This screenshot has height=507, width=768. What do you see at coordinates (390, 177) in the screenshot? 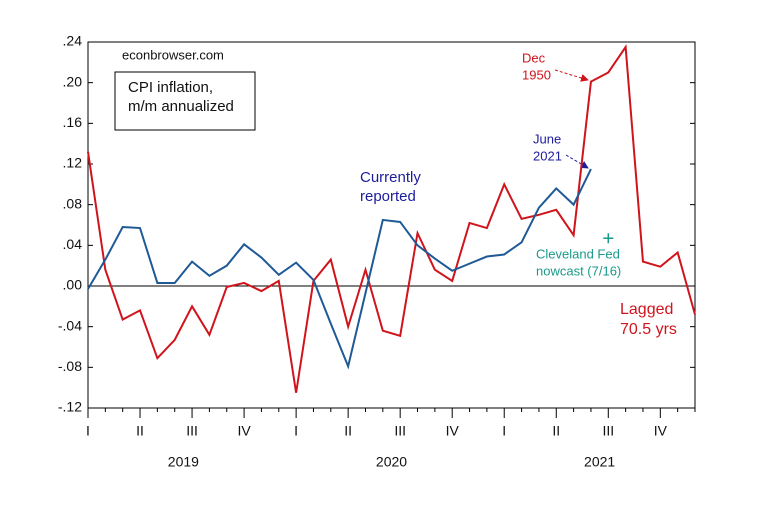
I see `annotation: Currently` at bounding box center [390, 177].